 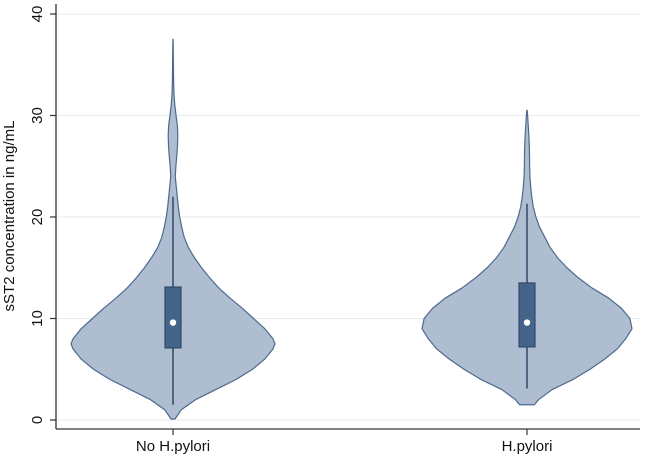 I want to click on y-tick-label-0: 0, so click(x=37, y=420).